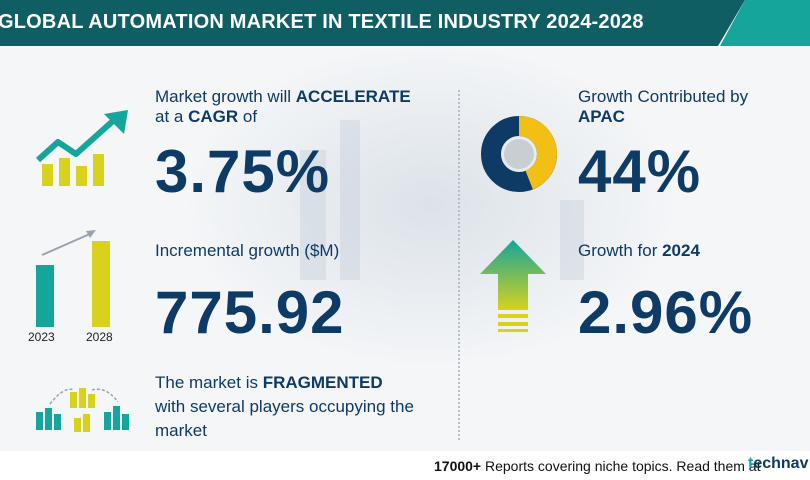  What do you see at coordinates (639, 250) in the screenshot?
I see `growth-year-label: Growth for 2024` at bounding box center [639, 250].